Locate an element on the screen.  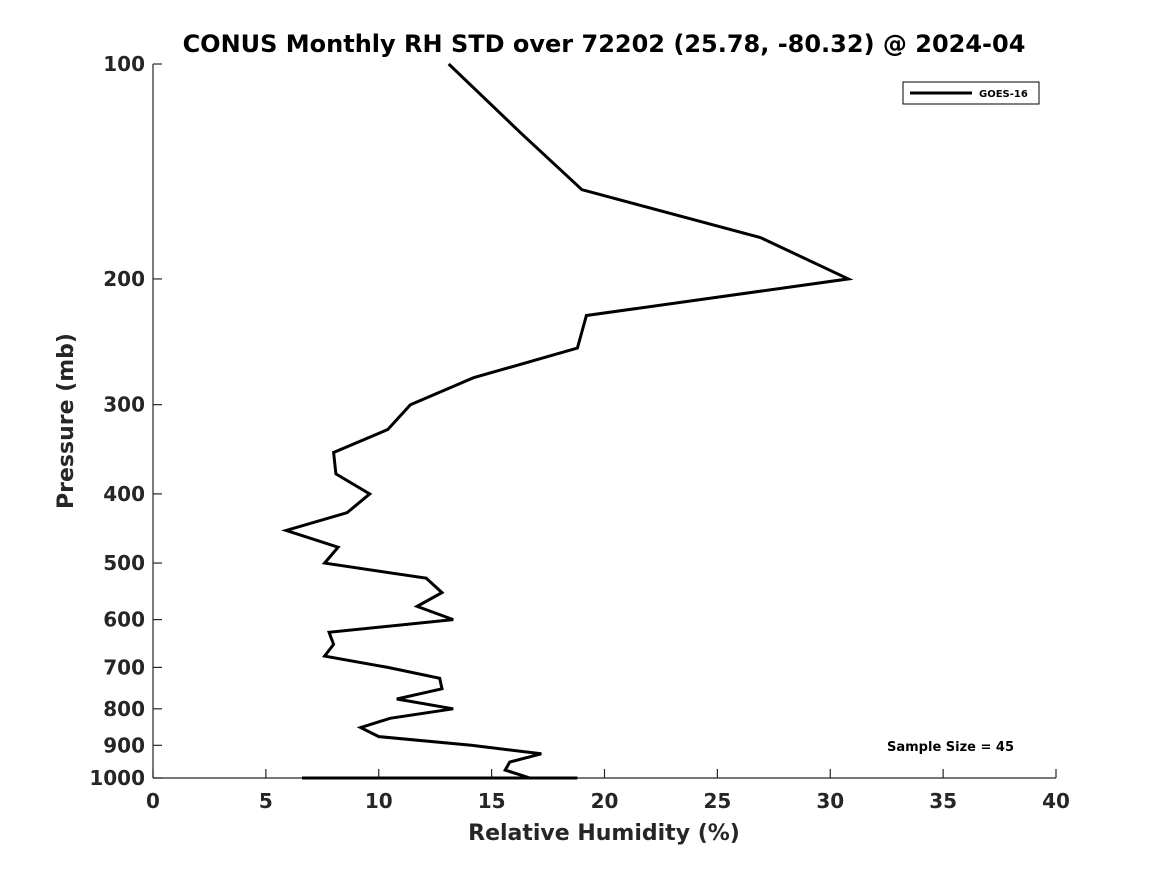
y-tick-label: 800 is located at coordinates (124, 709).